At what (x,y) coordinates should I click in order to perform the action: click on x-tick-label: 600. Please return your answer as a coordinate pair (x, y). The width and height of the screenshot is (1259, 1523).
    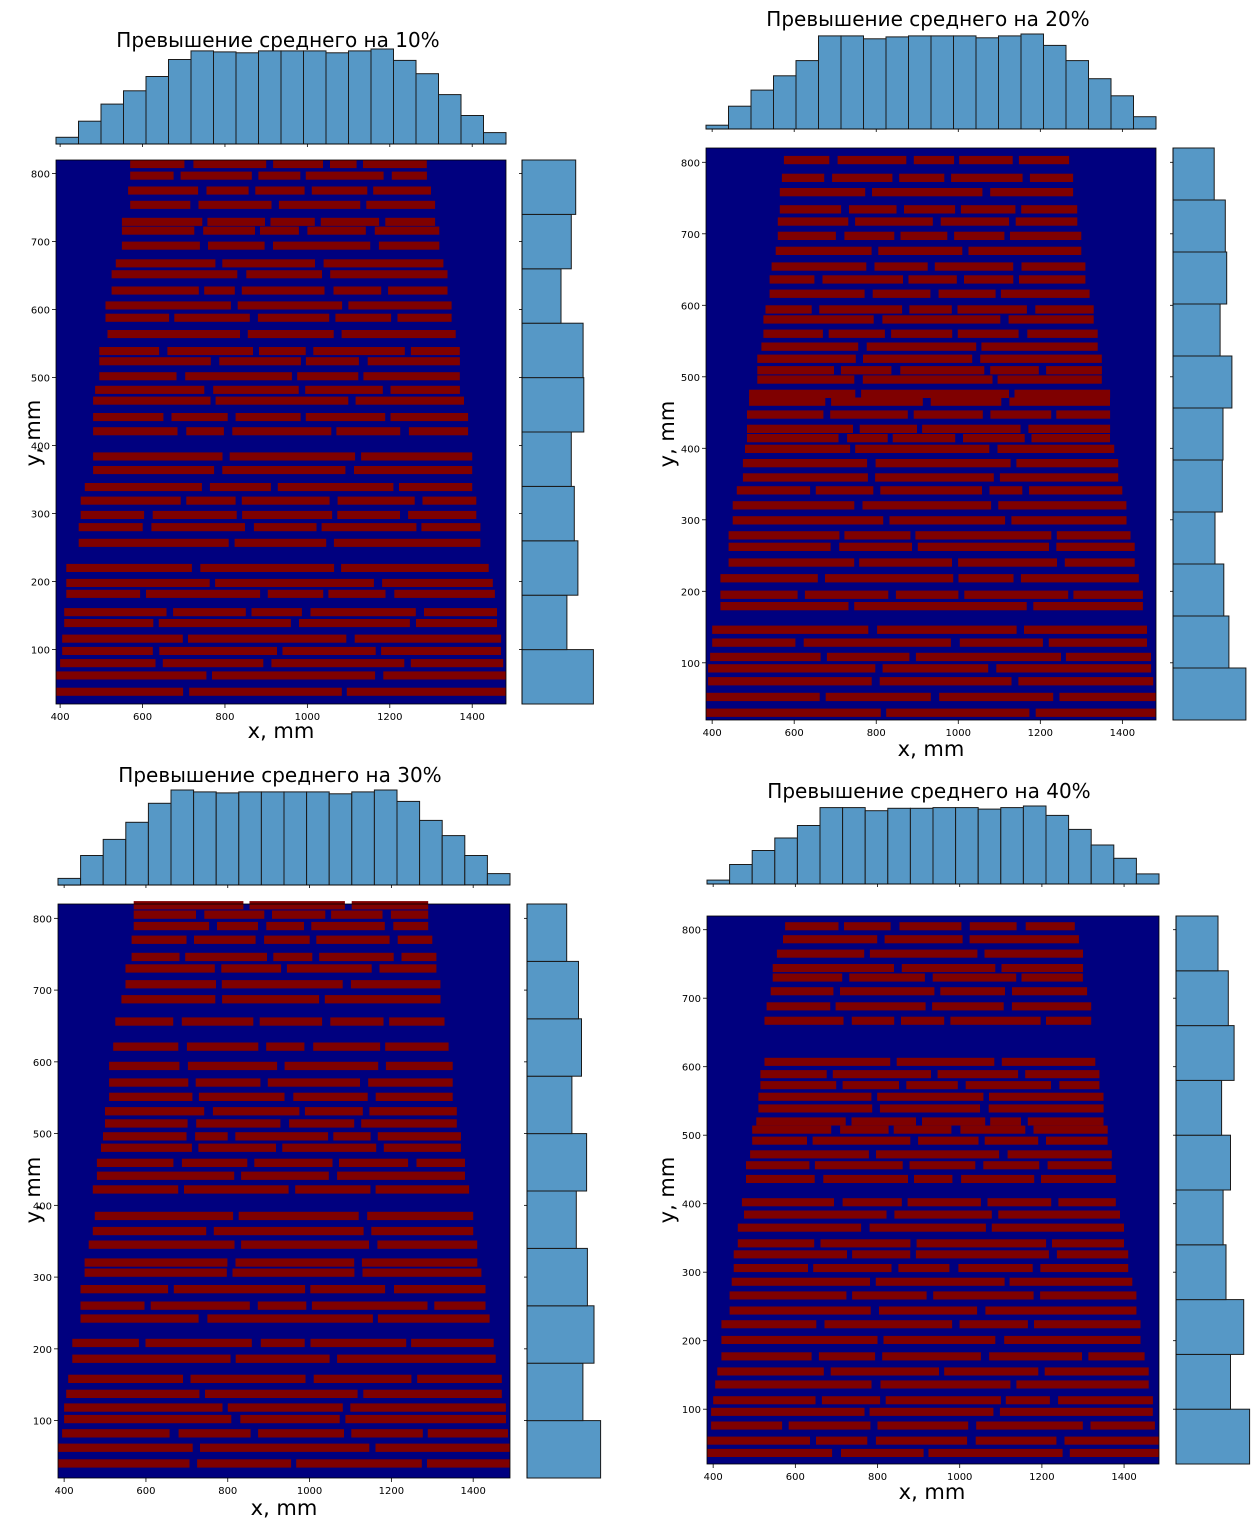
    Looking at the image, I should click on (794, 733).